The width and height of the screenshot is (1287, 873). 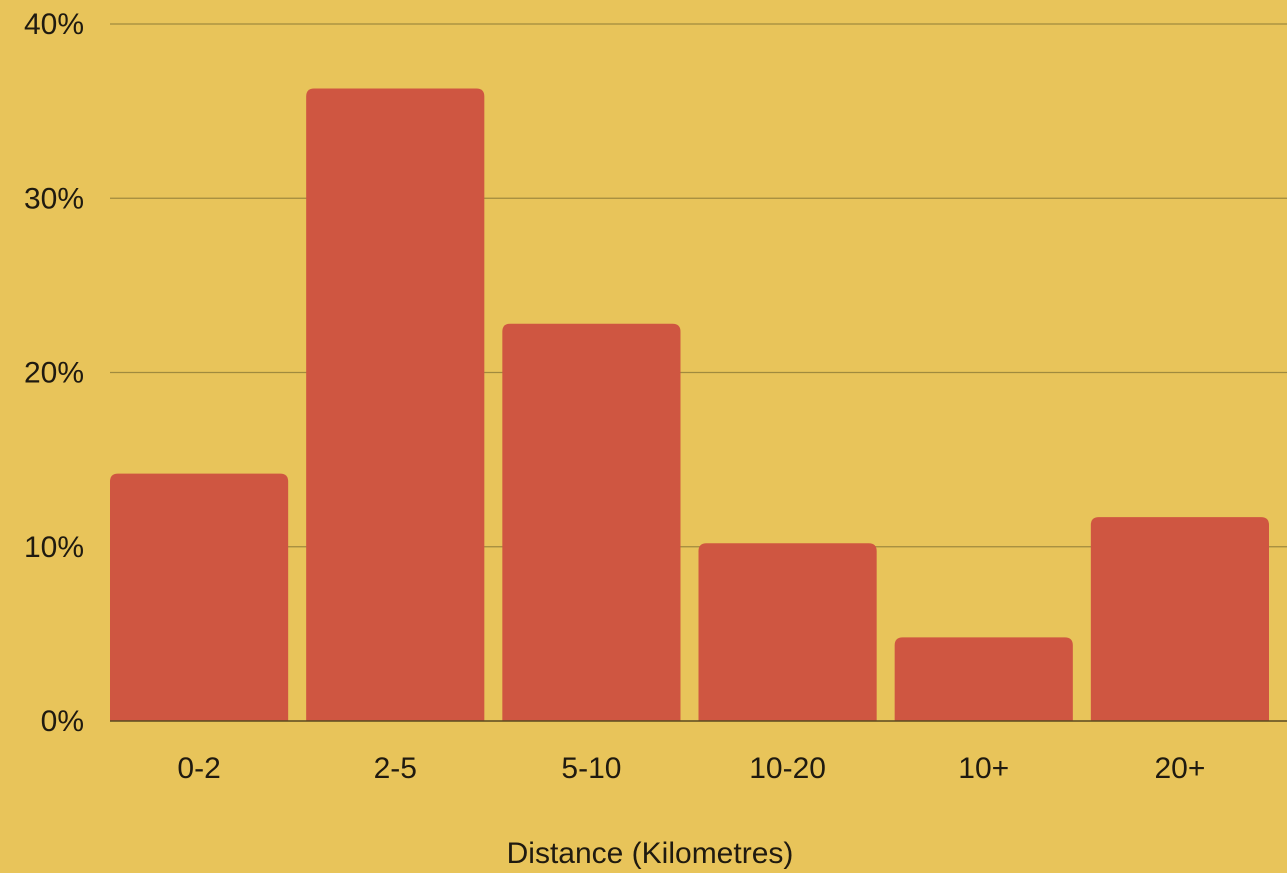 What do you see at coordinates (983, 768) in the screenshot?
I see `x-tick-label: 10+` at bounding box center [983, 768].